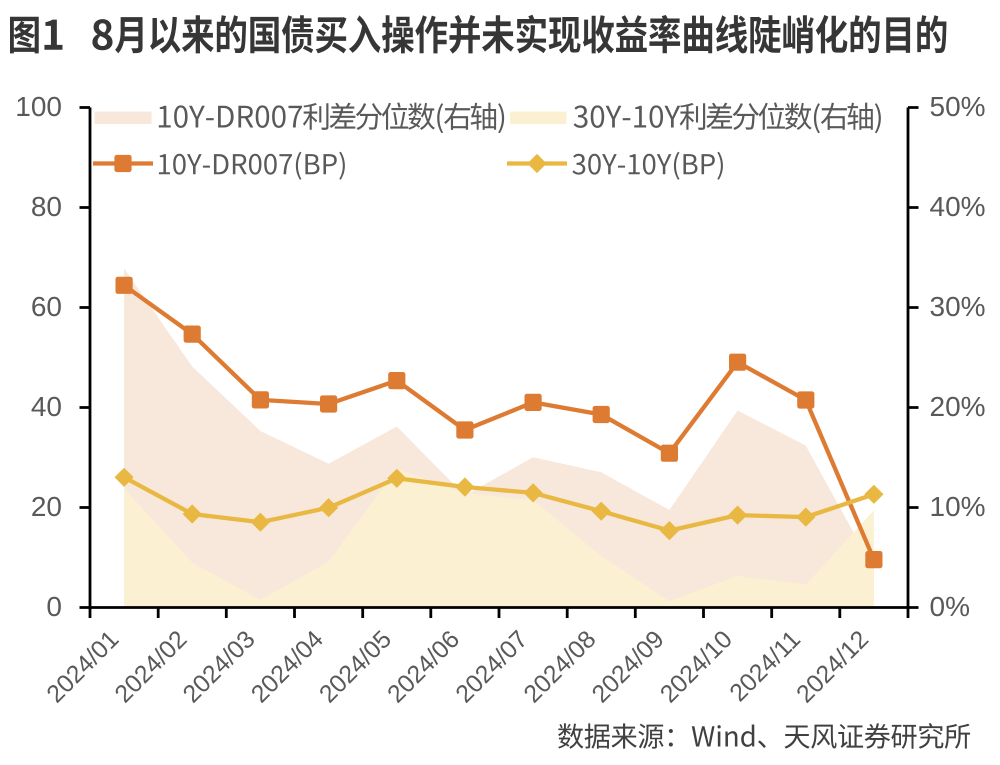  I want to click on svg-text: 60, so click(46, 306).